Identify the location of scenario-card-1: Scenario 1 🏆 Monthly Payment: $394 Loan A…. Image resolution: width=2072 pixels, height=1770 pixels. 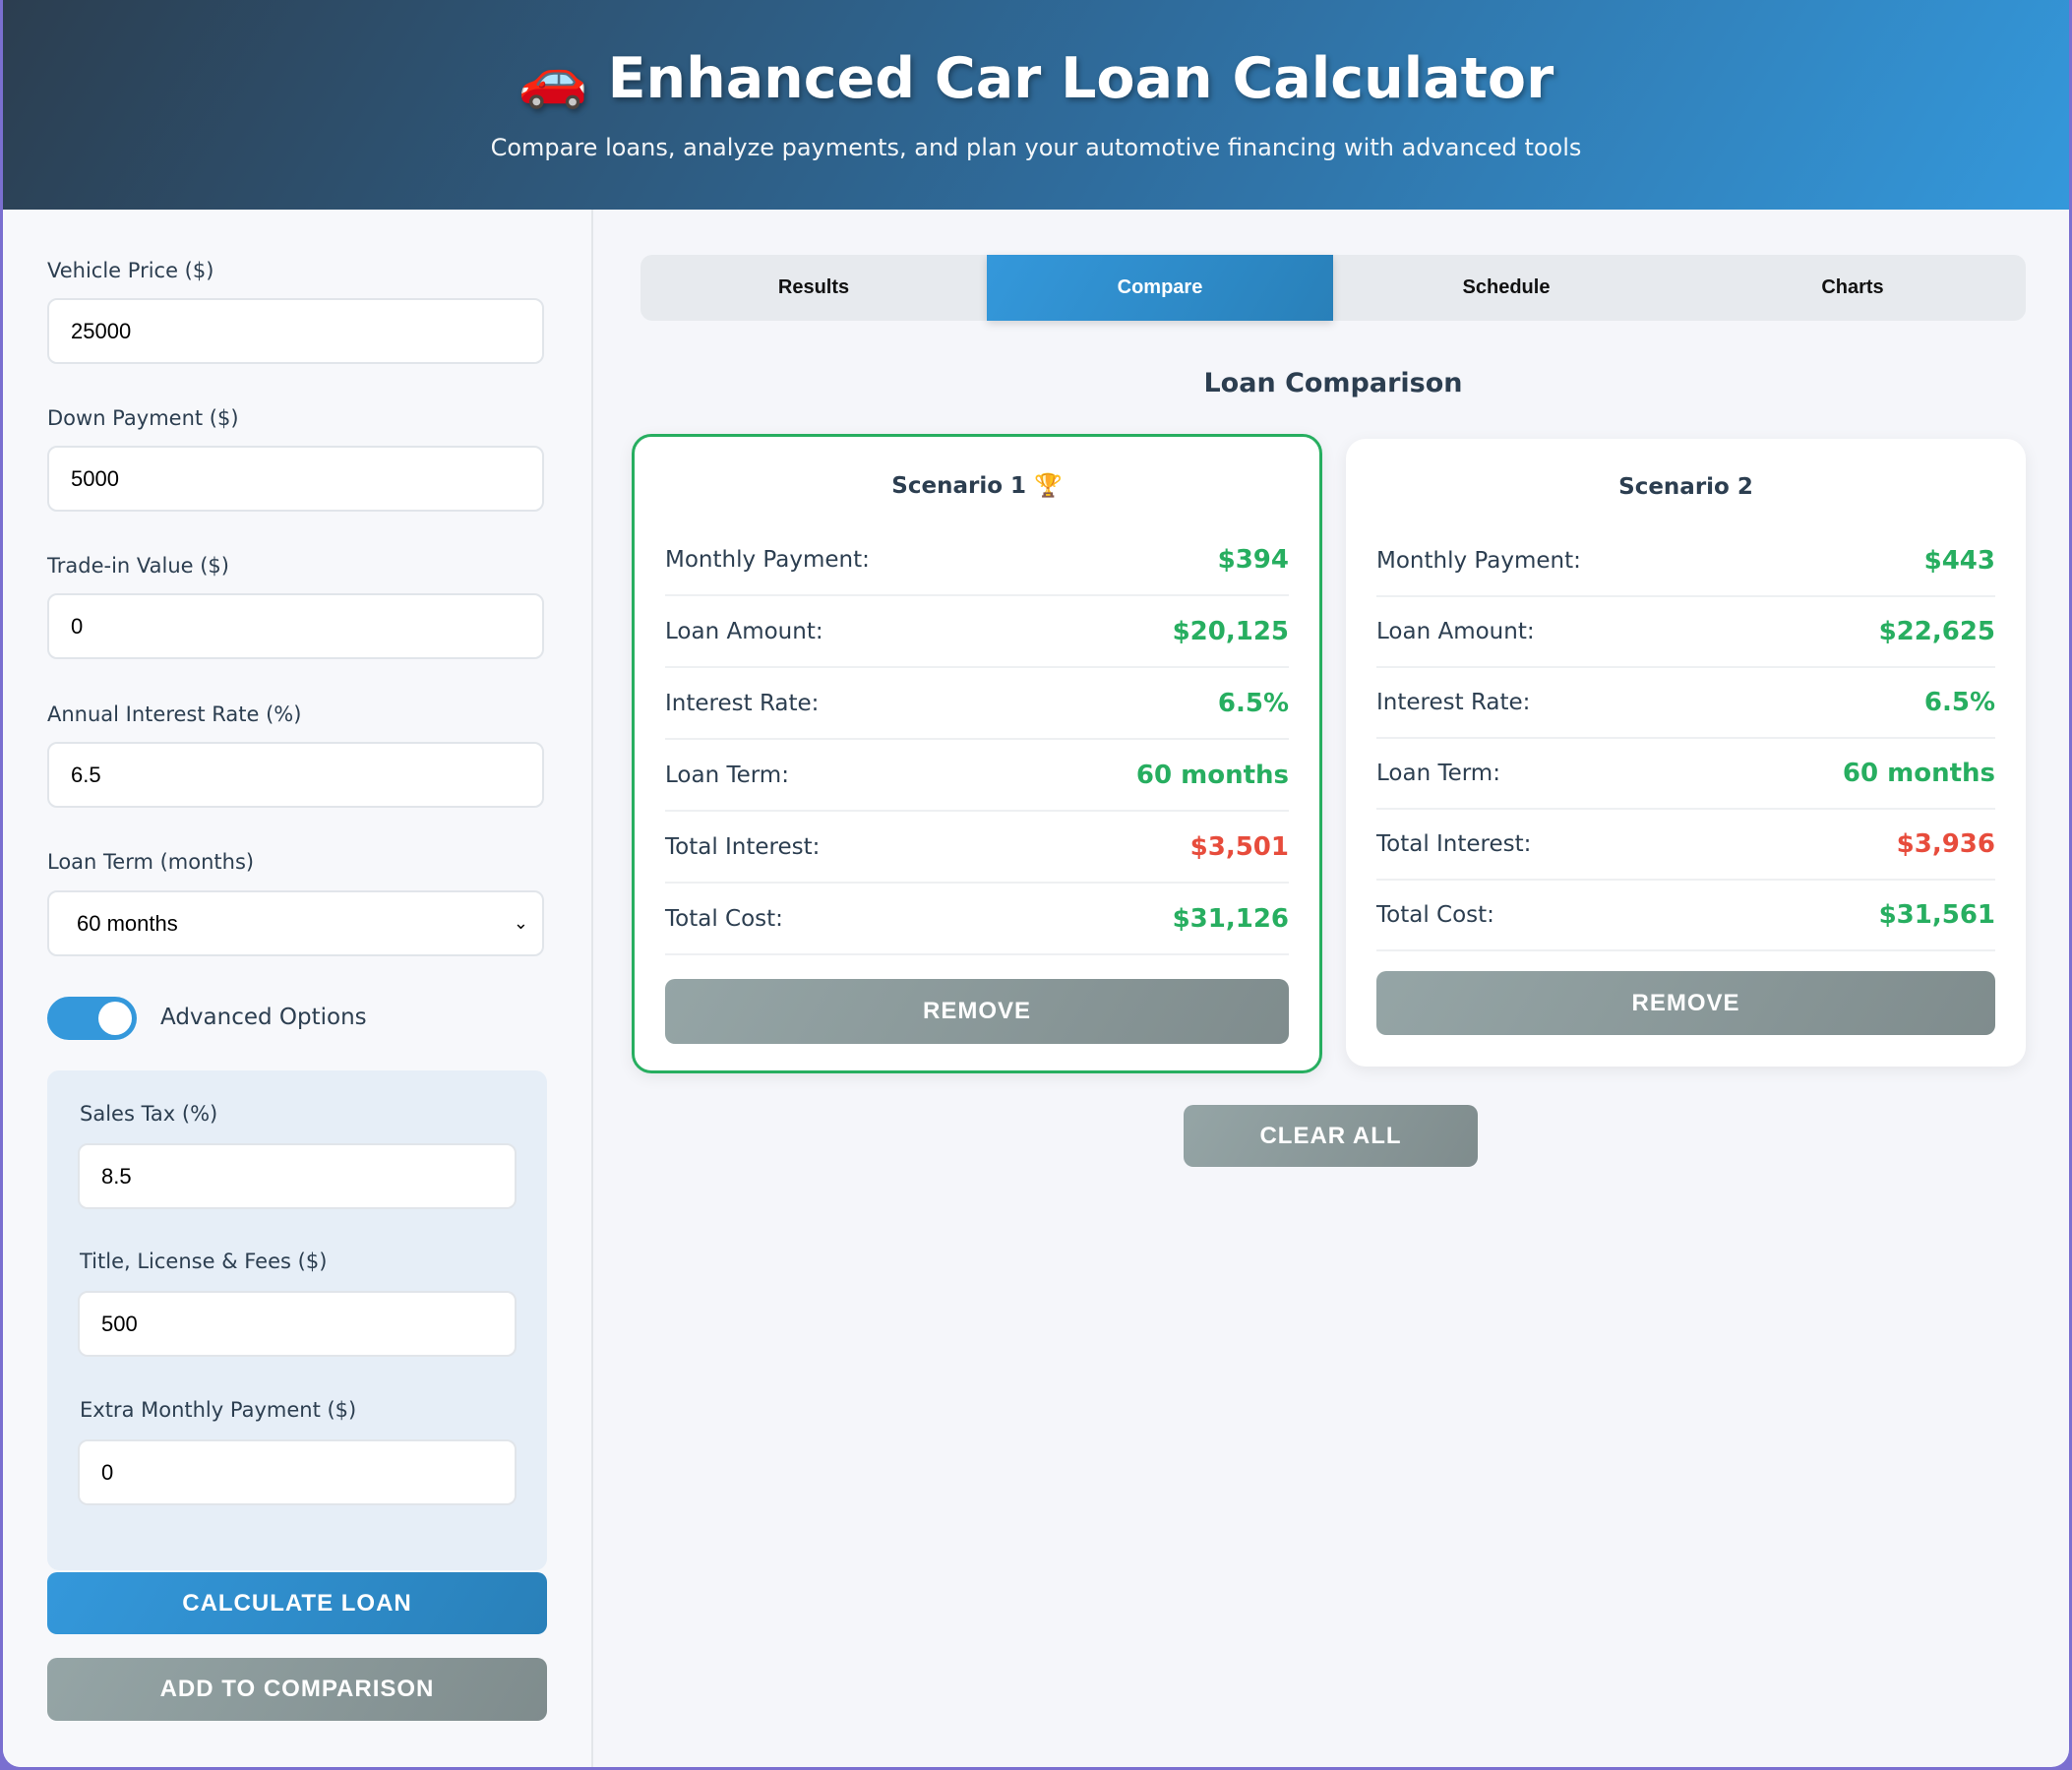
(977, 753).